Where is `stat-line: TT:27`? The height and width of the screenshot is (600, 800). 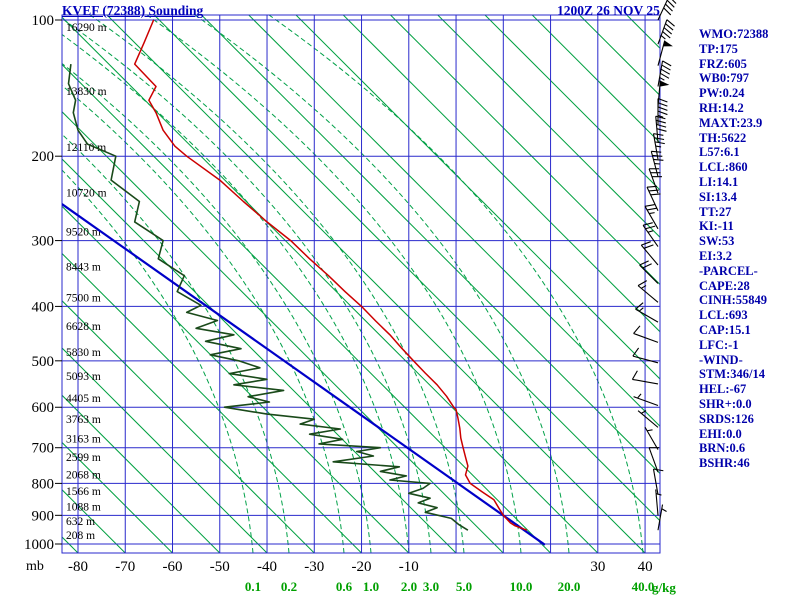
stat-line: TT:27 is located at coordinates (715, 211).